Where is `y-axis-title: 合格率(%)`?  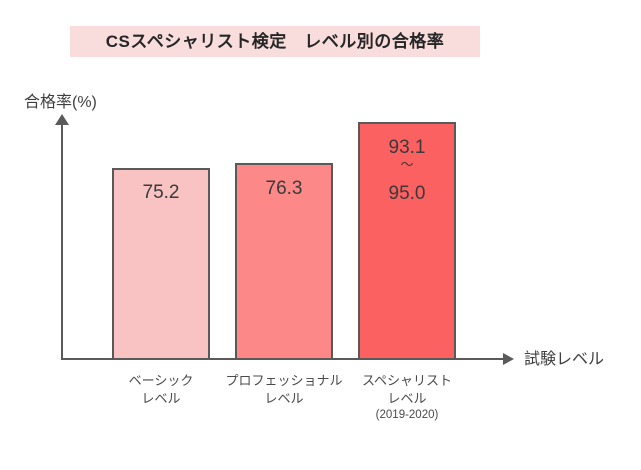 y-axis-title: 合格率(%) is located at coordinates (60, 102).